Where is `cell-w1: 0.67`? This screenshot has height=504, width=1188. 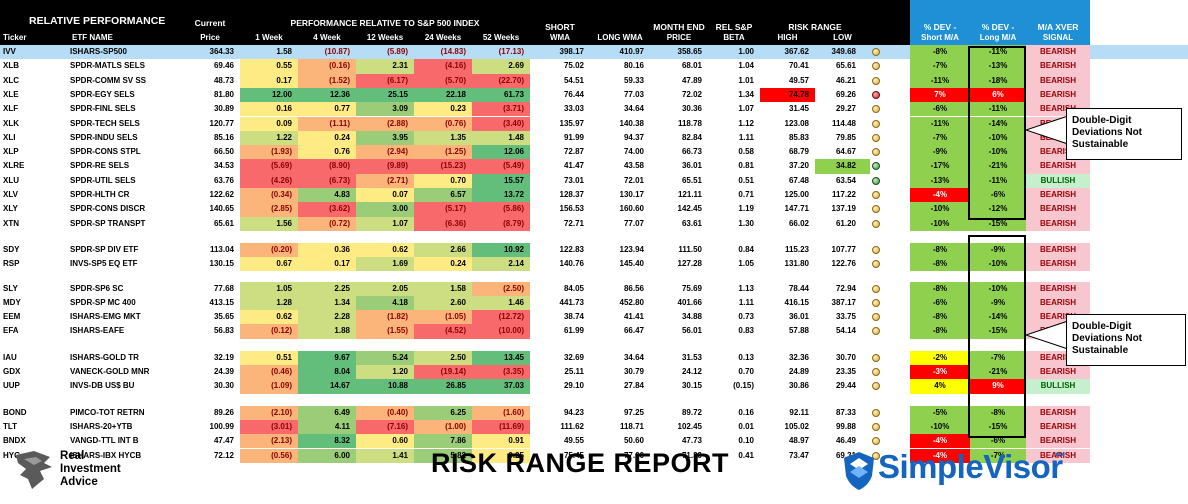 cell-w1: 0.67 is located at coordinates (269, 264).